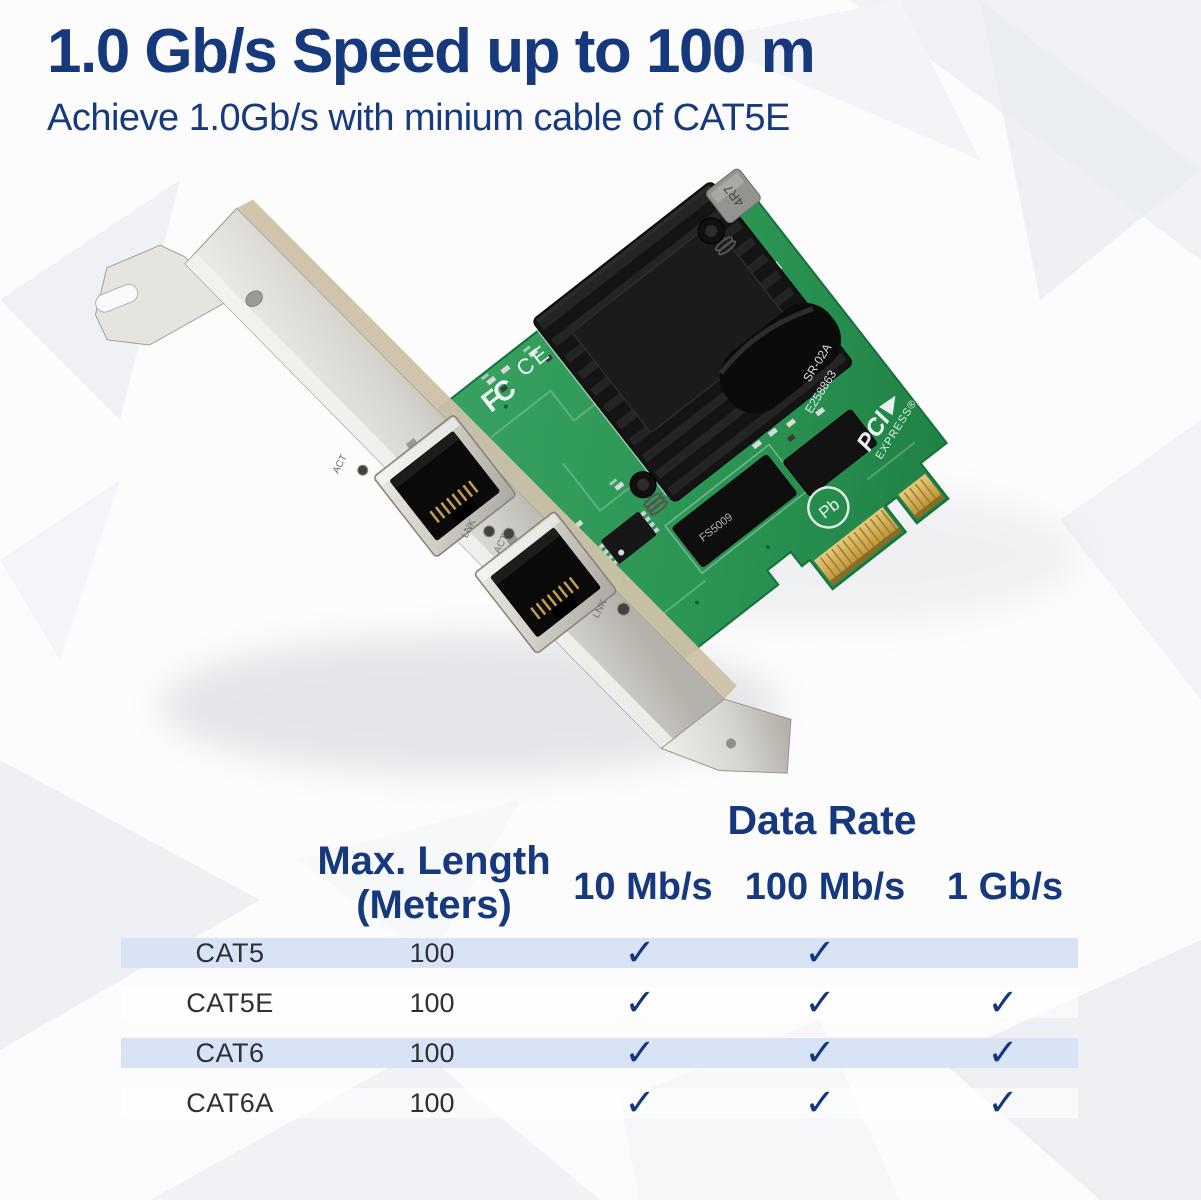  I want to click on cable-category: CAT5, so click(230, 953).